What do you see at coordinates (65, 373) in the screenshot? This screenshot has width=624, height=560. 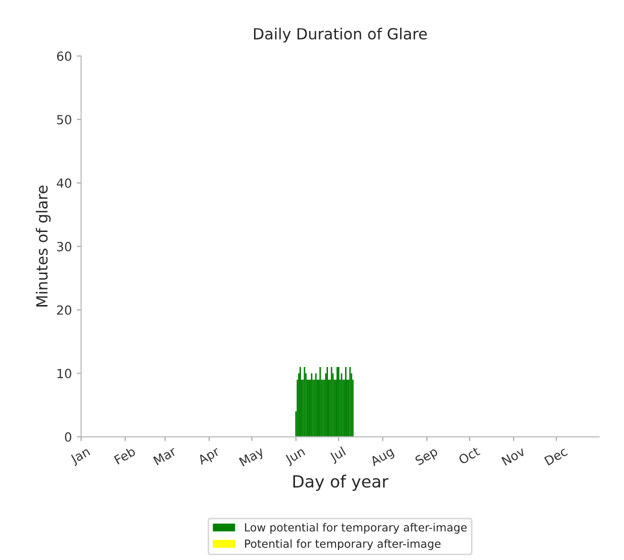 I see `y-tick-label: 10` at bounding box center [65, 373].